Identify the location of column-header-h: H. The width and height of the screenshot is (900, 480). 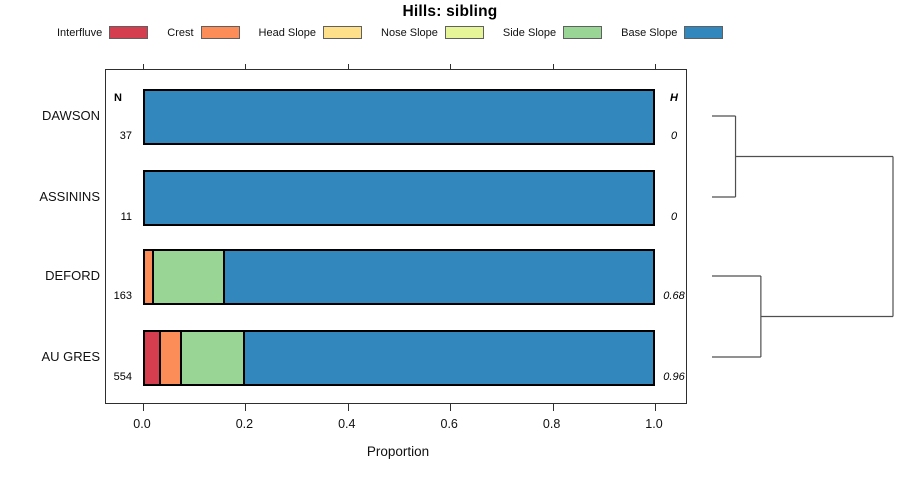
(674, 98).